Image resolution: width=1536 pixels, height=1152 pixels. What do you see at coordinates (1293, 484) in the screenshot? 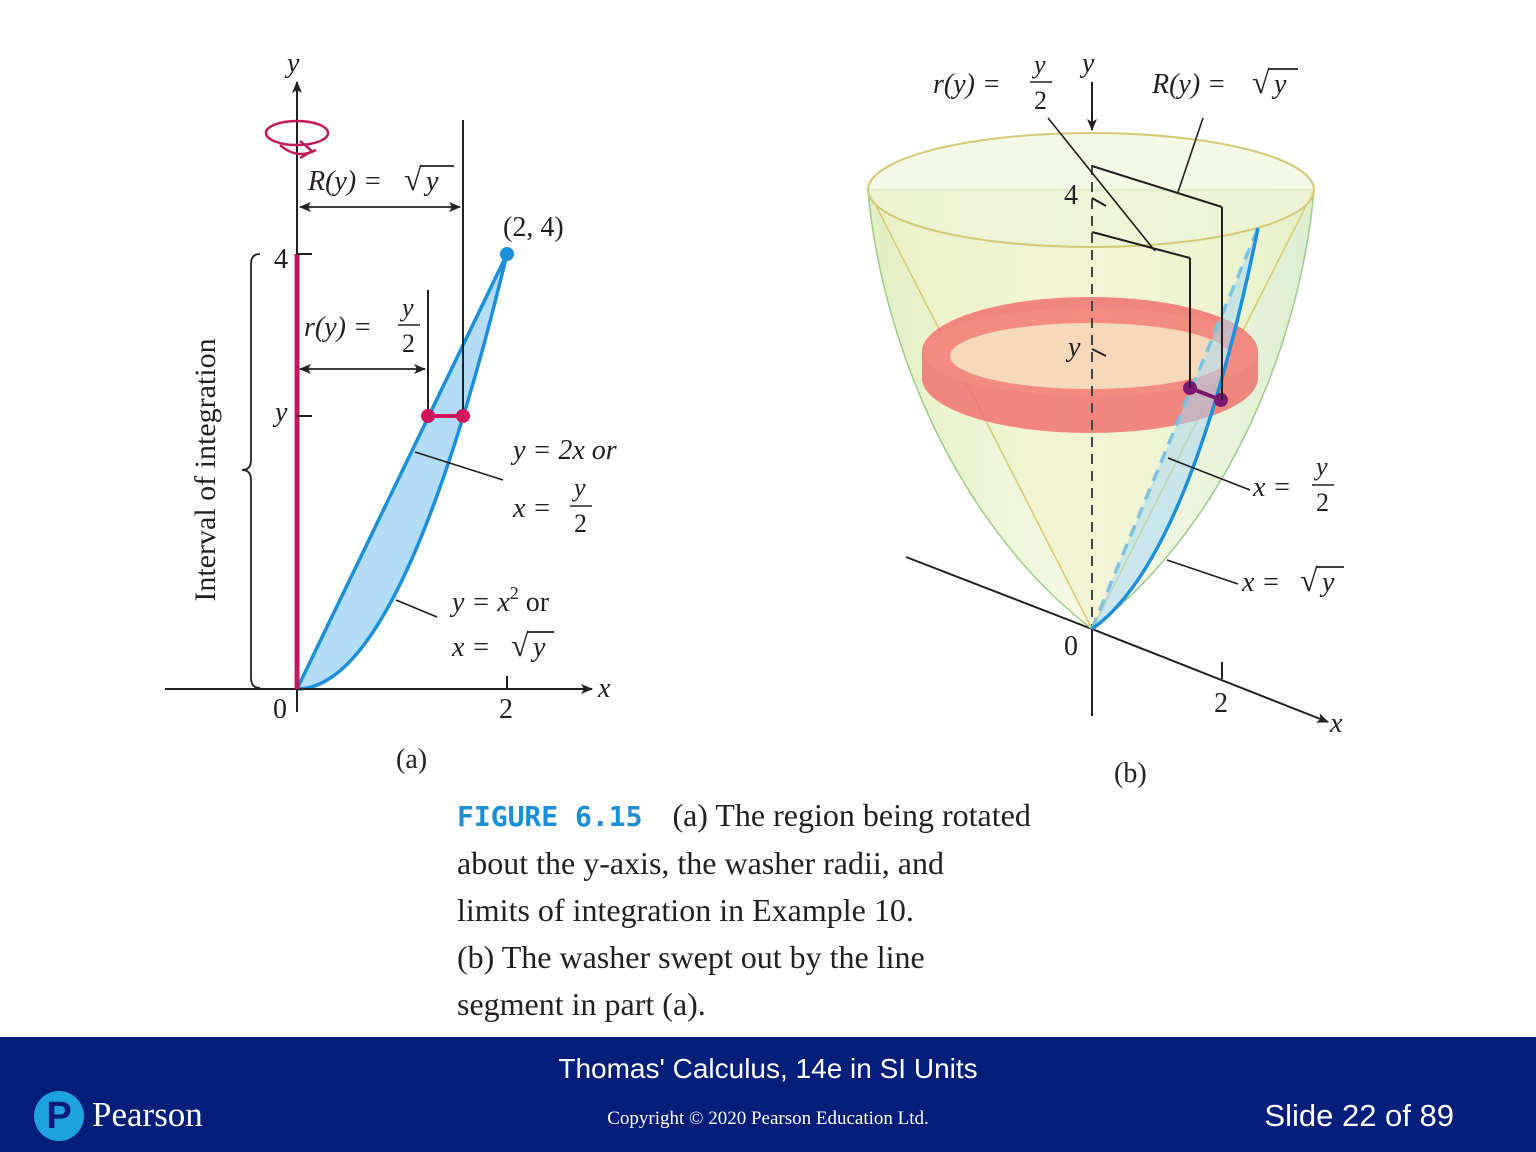
I see `line-label-b: x = y 2` at bounding box center [1293, 484].